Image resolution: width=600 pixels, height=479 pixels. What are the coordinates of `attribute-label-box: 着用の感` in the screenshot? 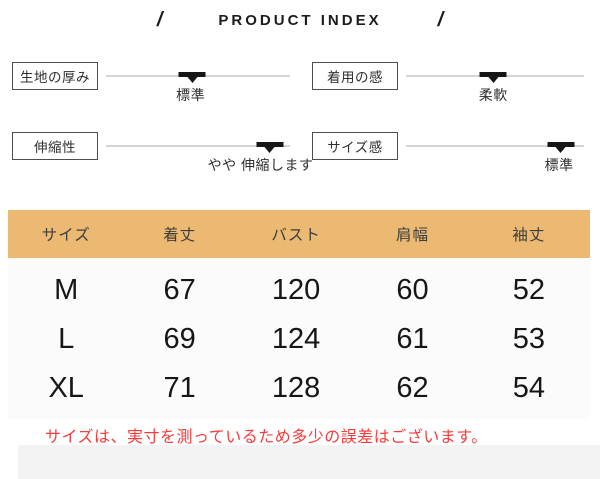 It's located at (355, 76).